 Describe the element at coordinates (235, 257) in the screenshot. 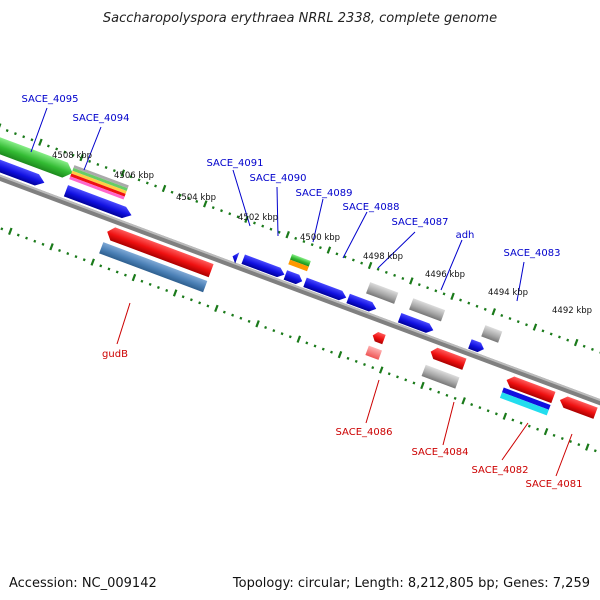

I see `gene-small-blue-marker` at that location.